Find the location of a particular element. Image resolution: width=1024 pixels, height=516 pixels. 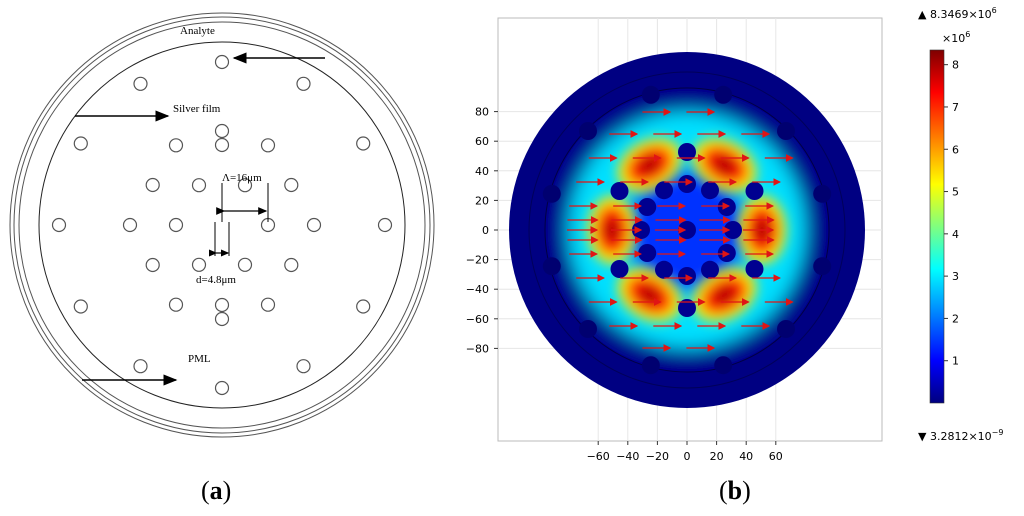

colorbar-max-label: ▲ 8.3469×106 is located at coordinates (957, 13).